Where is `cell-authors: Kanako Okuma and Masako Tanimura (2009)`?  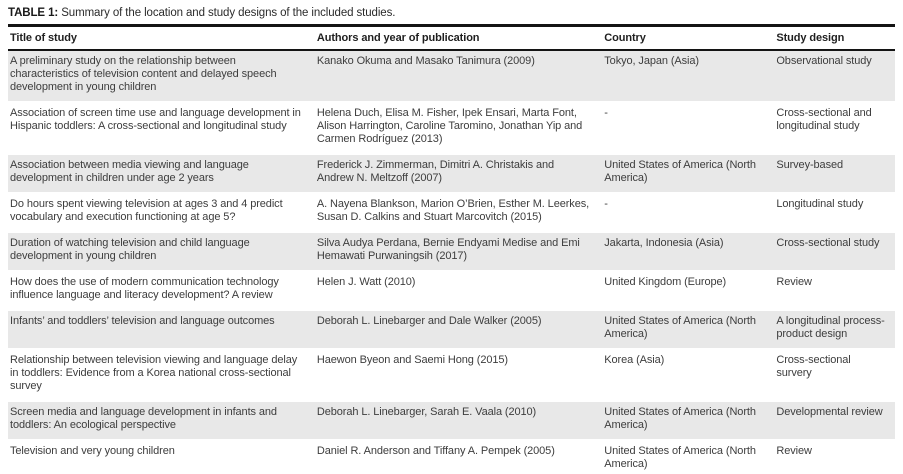
cell-authors: Kanako Okuma and Masako Tanimura (2009) is located at coordinates (425, 61).